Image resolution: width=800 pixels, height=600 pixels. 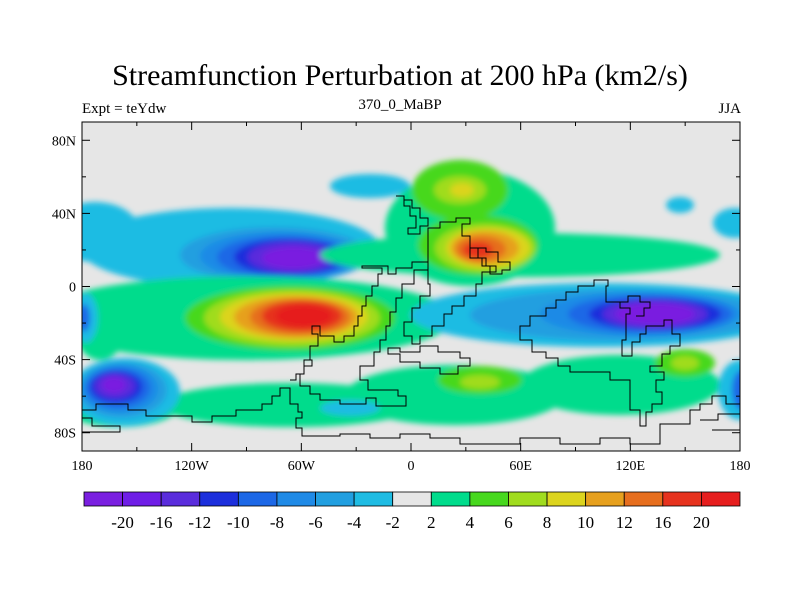 I want to click on neg-low-east-edge, so click(x=729, y=390).